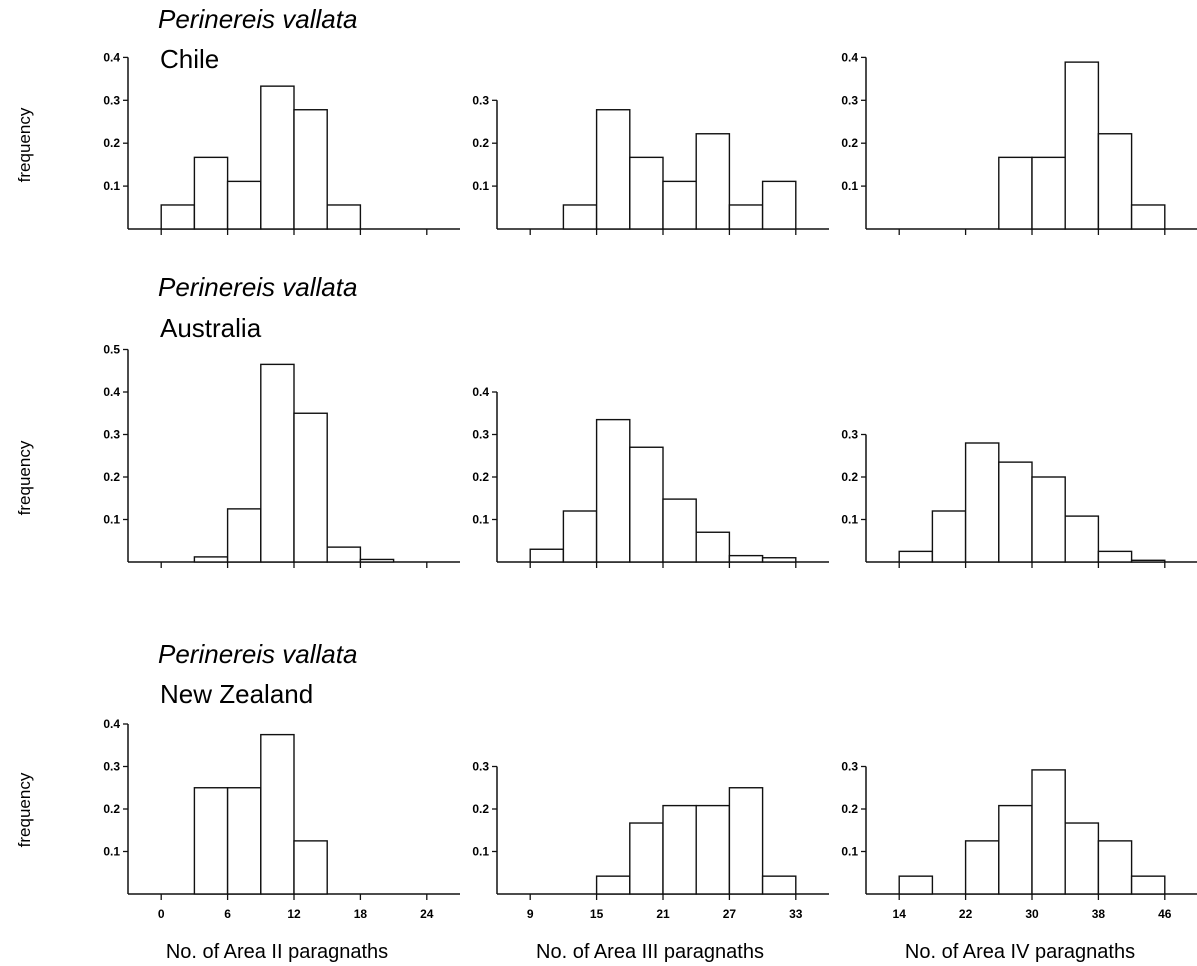 This screenshot has height=966, width=1197. Describe the element at coordinates (1020, 952) in the screenshot. I see `x-axis-label: No. of Area IV paragnaths` at that location.